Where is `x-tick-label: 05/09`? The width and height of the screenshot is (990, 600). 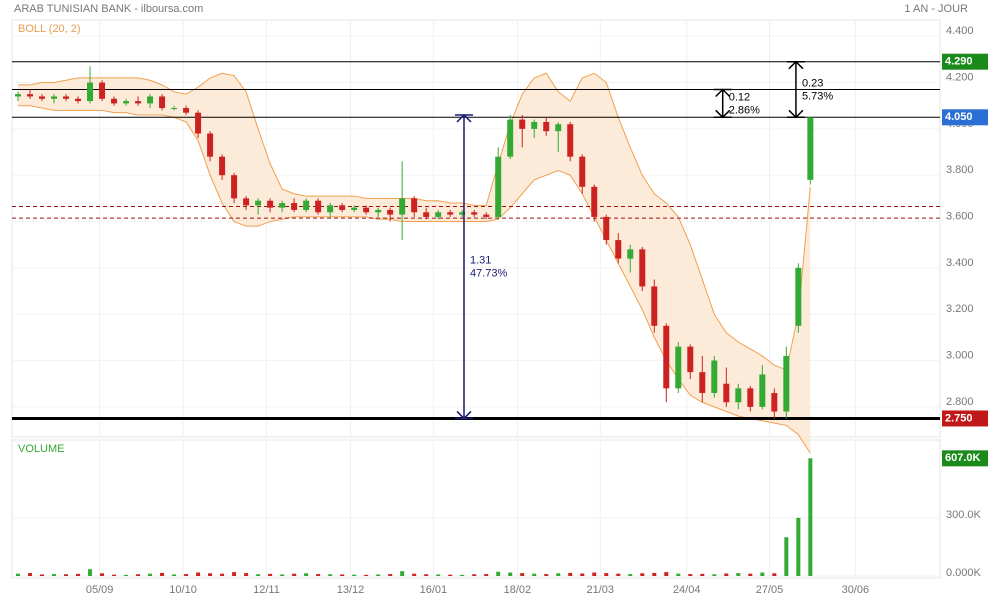 x-tick-label: 05/09 is located at coordinates (100, 590).